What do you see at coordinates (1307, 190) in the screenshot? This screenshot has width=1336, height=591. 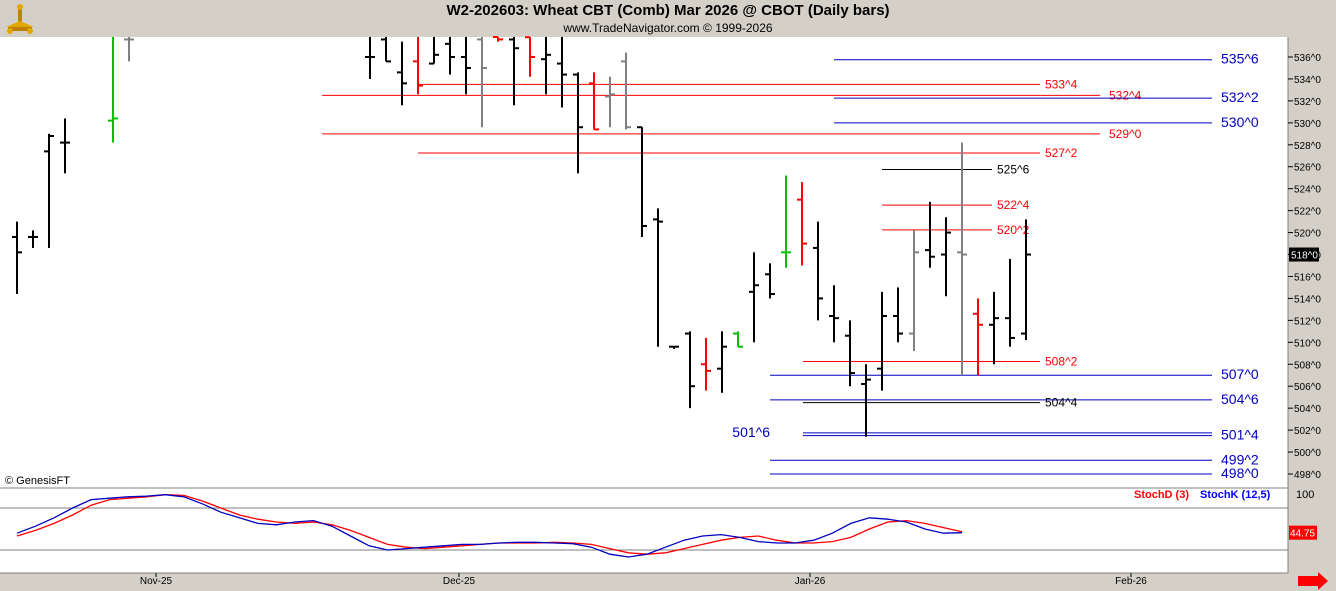 I see `y-tick-label: 524^0` at bounding box center [1307, 190].